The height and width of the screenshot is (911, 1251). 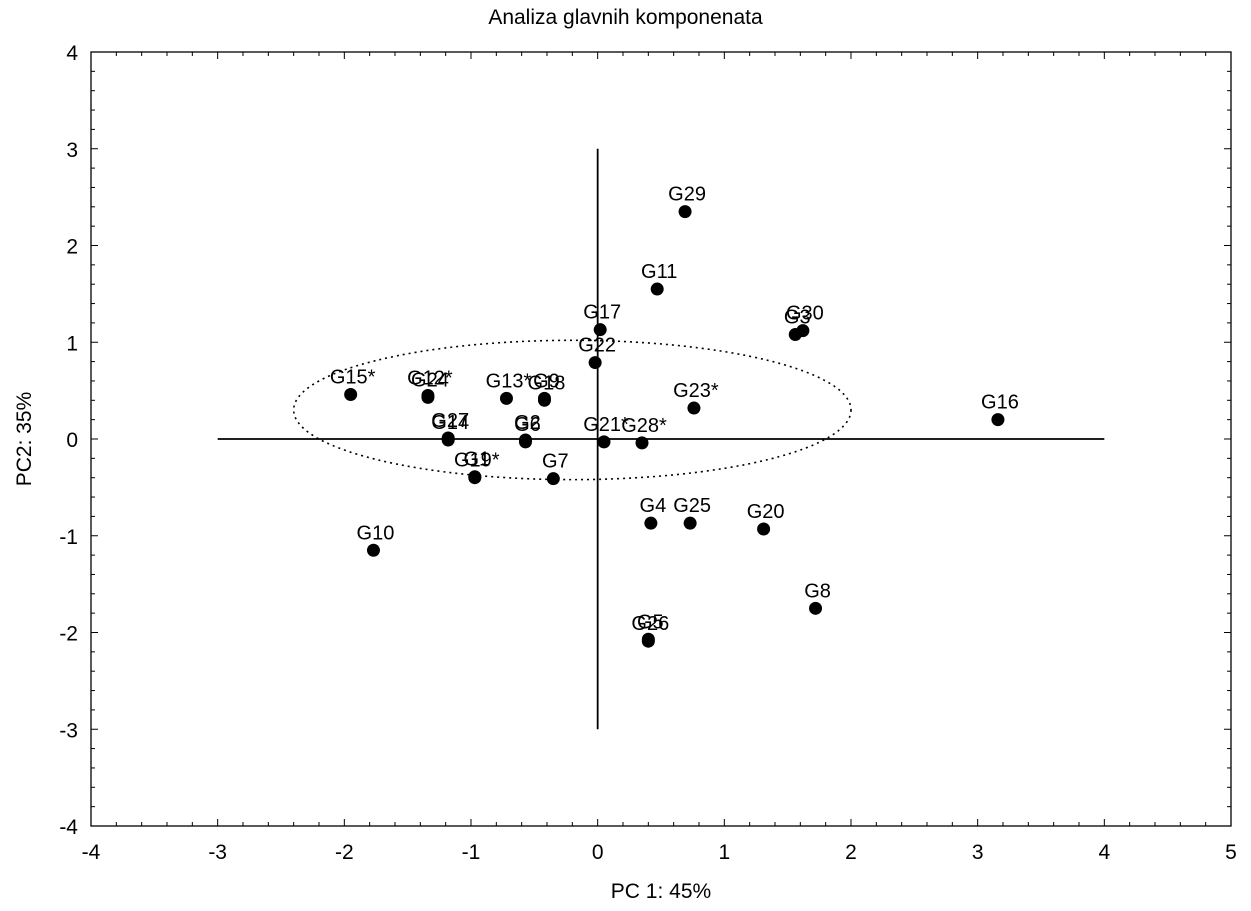 I want to click on data-point-label: G5, so click(x=650, y=622).